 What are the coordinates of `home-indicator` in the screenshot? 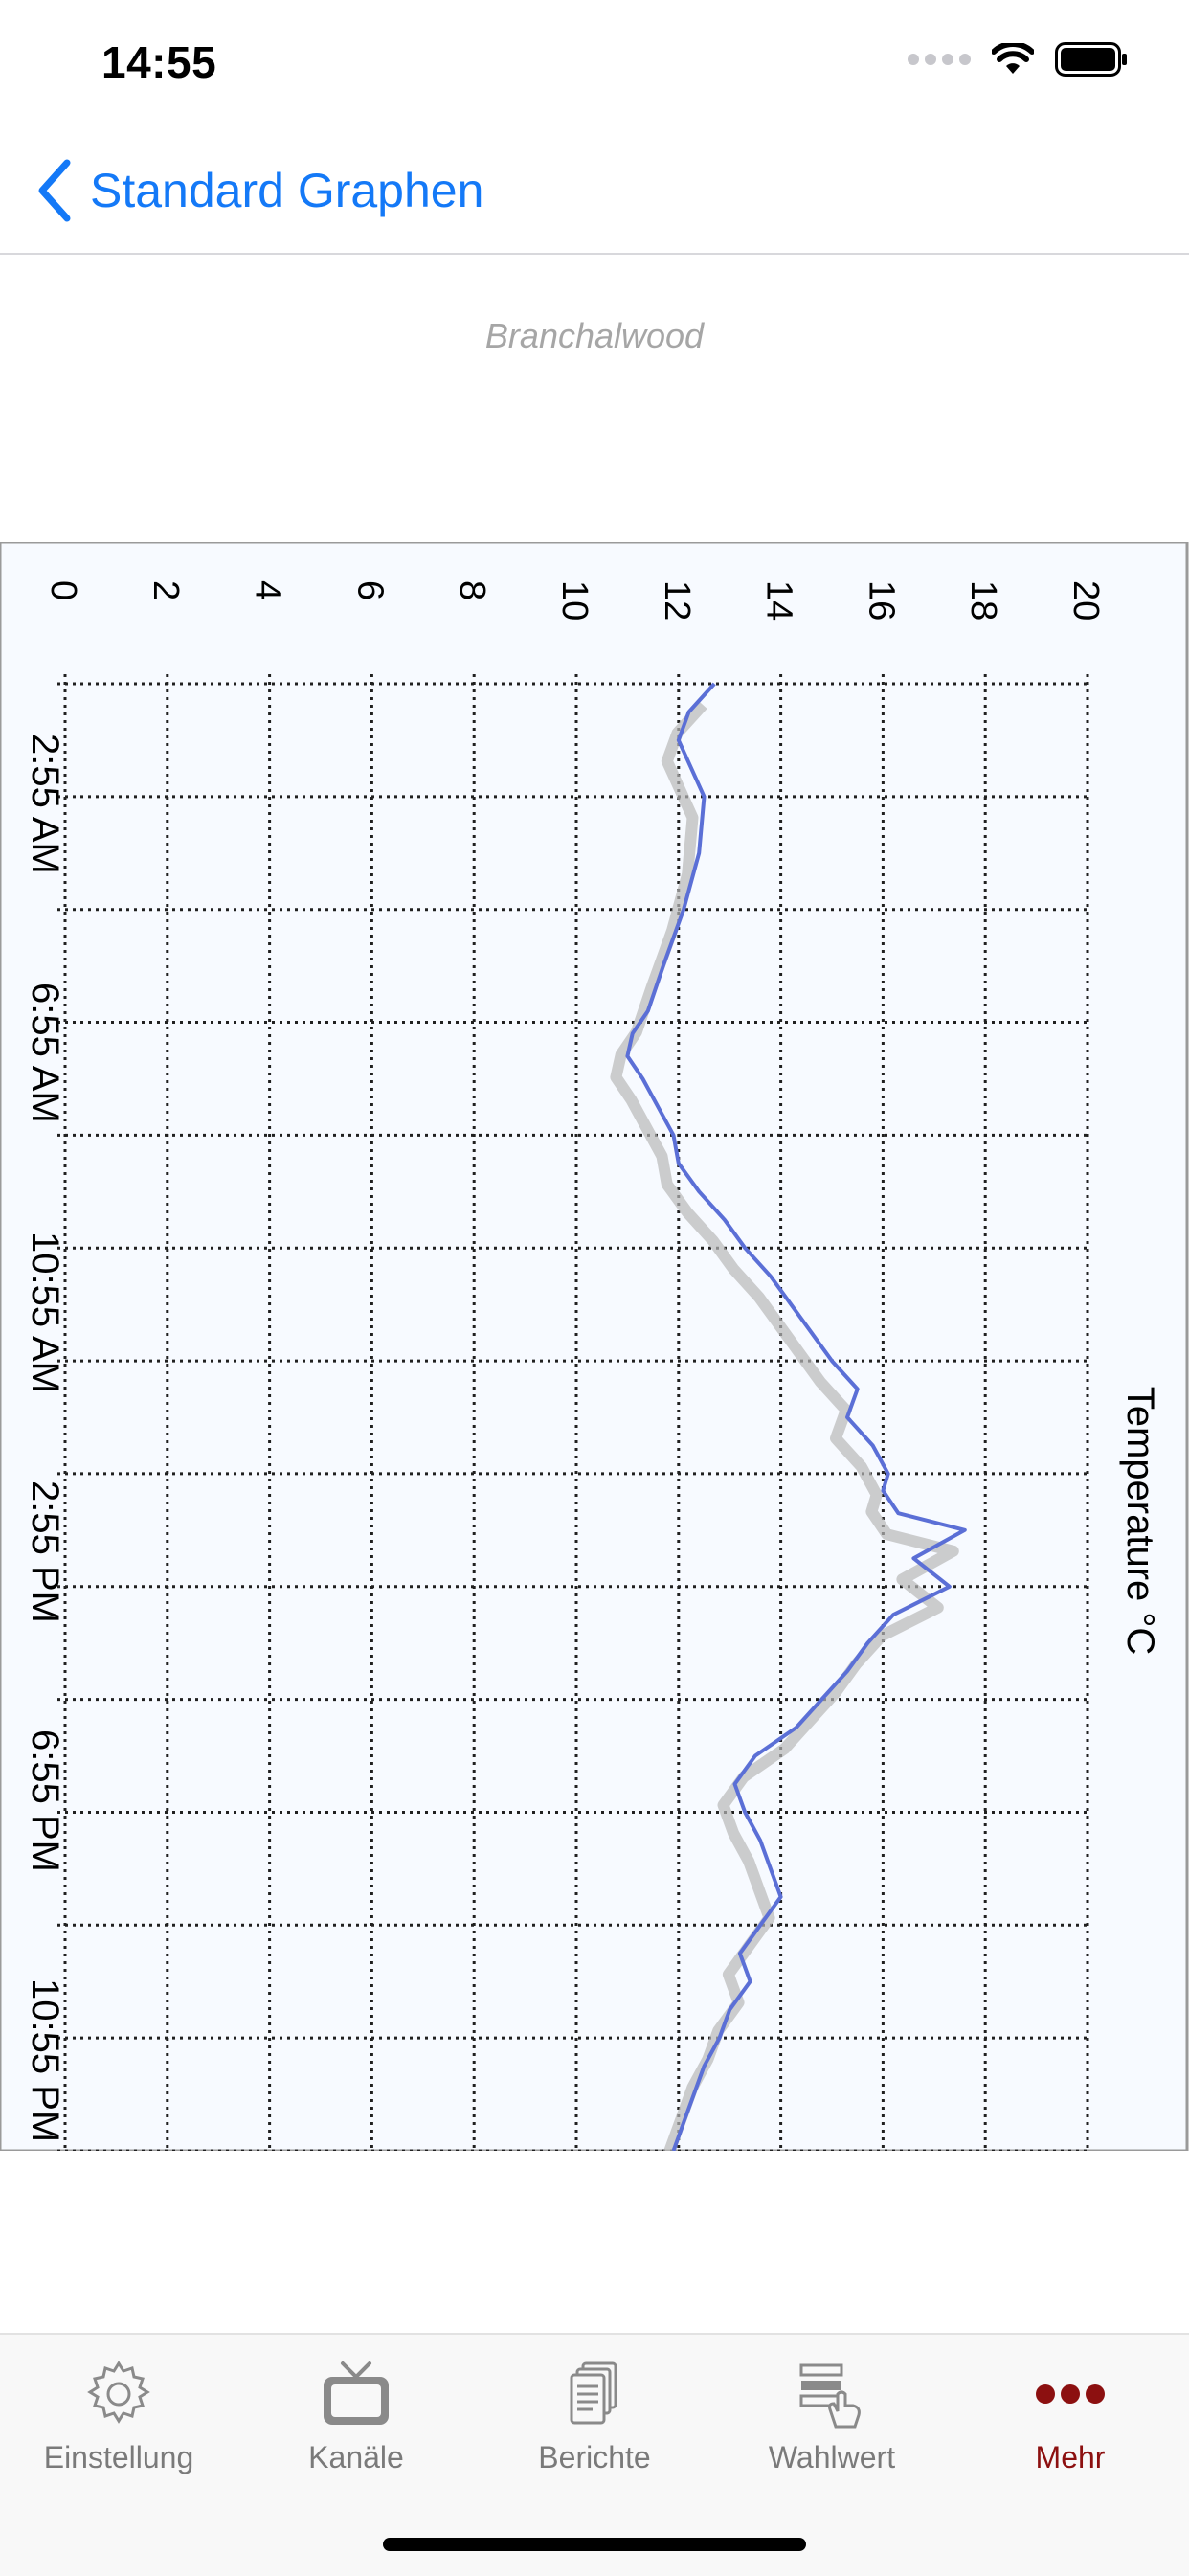 It's located at (594, 2544).